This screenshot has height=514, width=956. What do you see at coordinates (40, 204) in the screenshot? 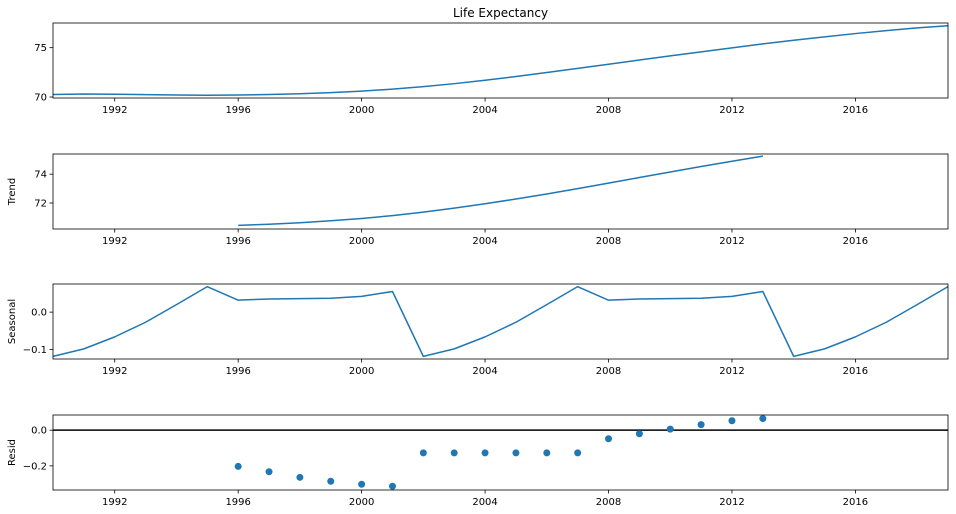
I see `y-tick-label: 72` at bounding box center [40, 204].